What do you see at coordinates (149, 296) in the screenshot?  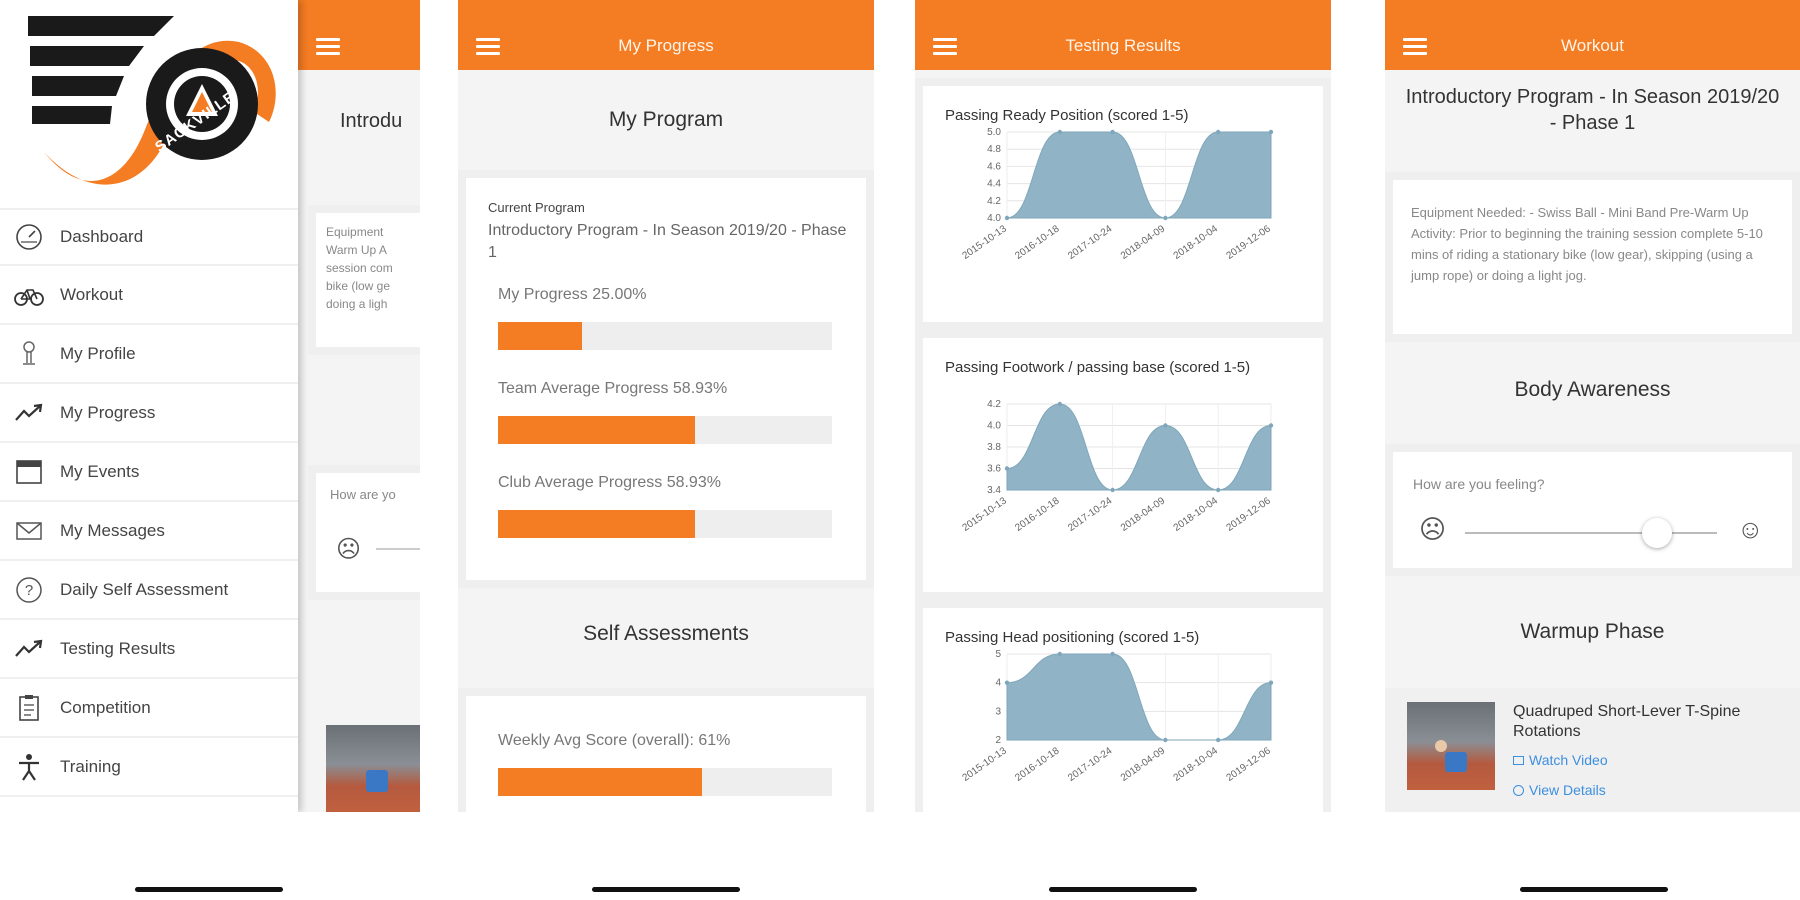 I see `sidebar-item-workout: Workout` at bounding box center [149, 296].